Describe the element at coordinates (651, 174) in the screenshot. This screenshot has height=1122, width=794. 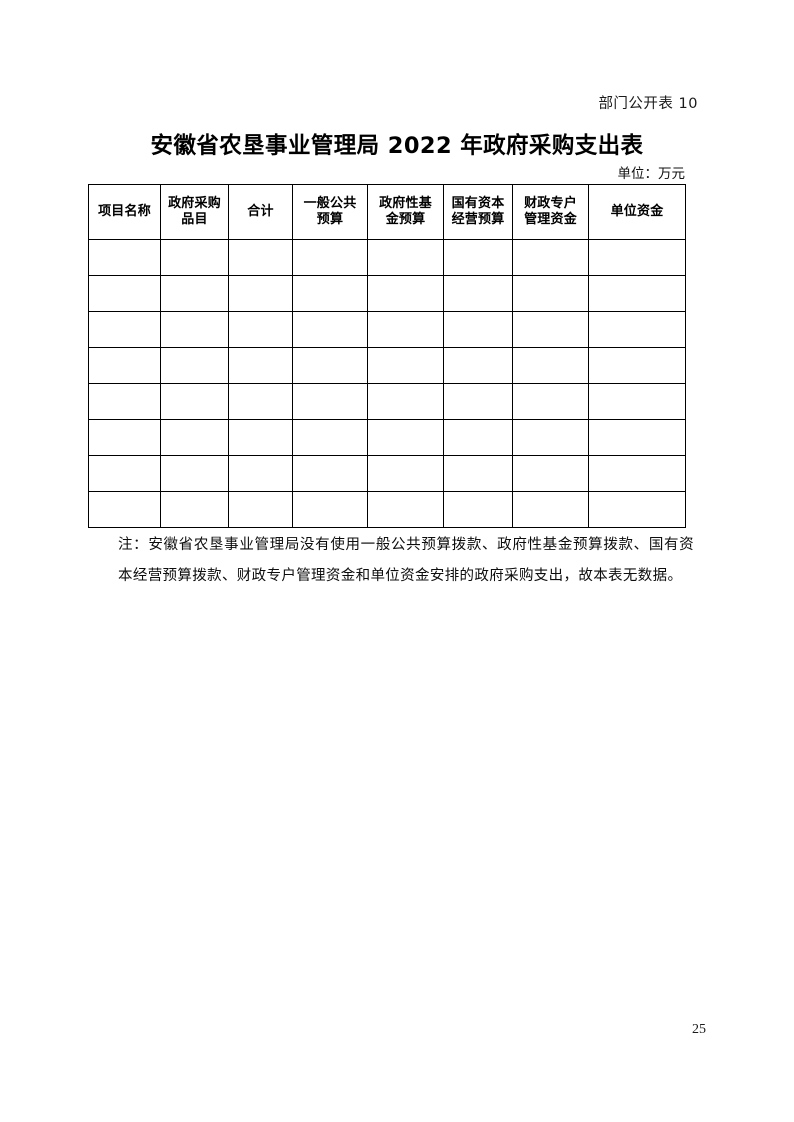
I see `unit-label: 单位：万元` at that location.